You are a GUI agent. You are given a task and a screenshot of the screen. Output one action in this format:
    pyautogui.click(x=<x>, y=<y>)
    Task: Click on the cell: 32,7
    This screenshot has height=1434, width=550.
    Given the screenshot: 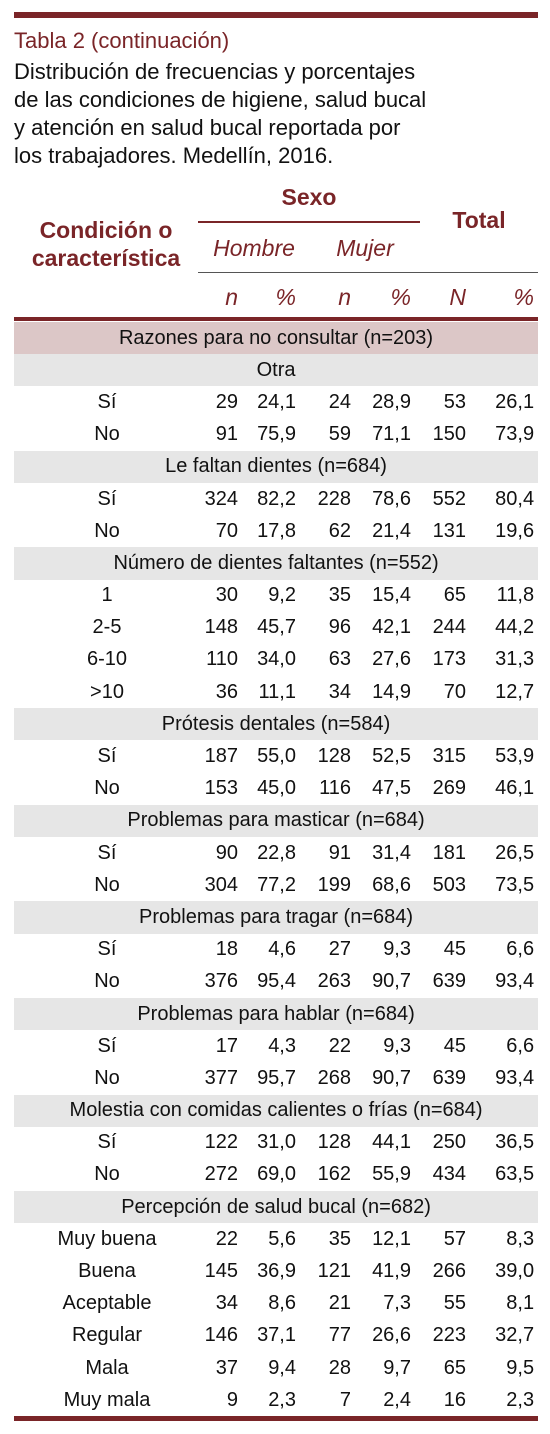 What is the action you would take?
    pyautogui.click(x=515, y=1335)
    